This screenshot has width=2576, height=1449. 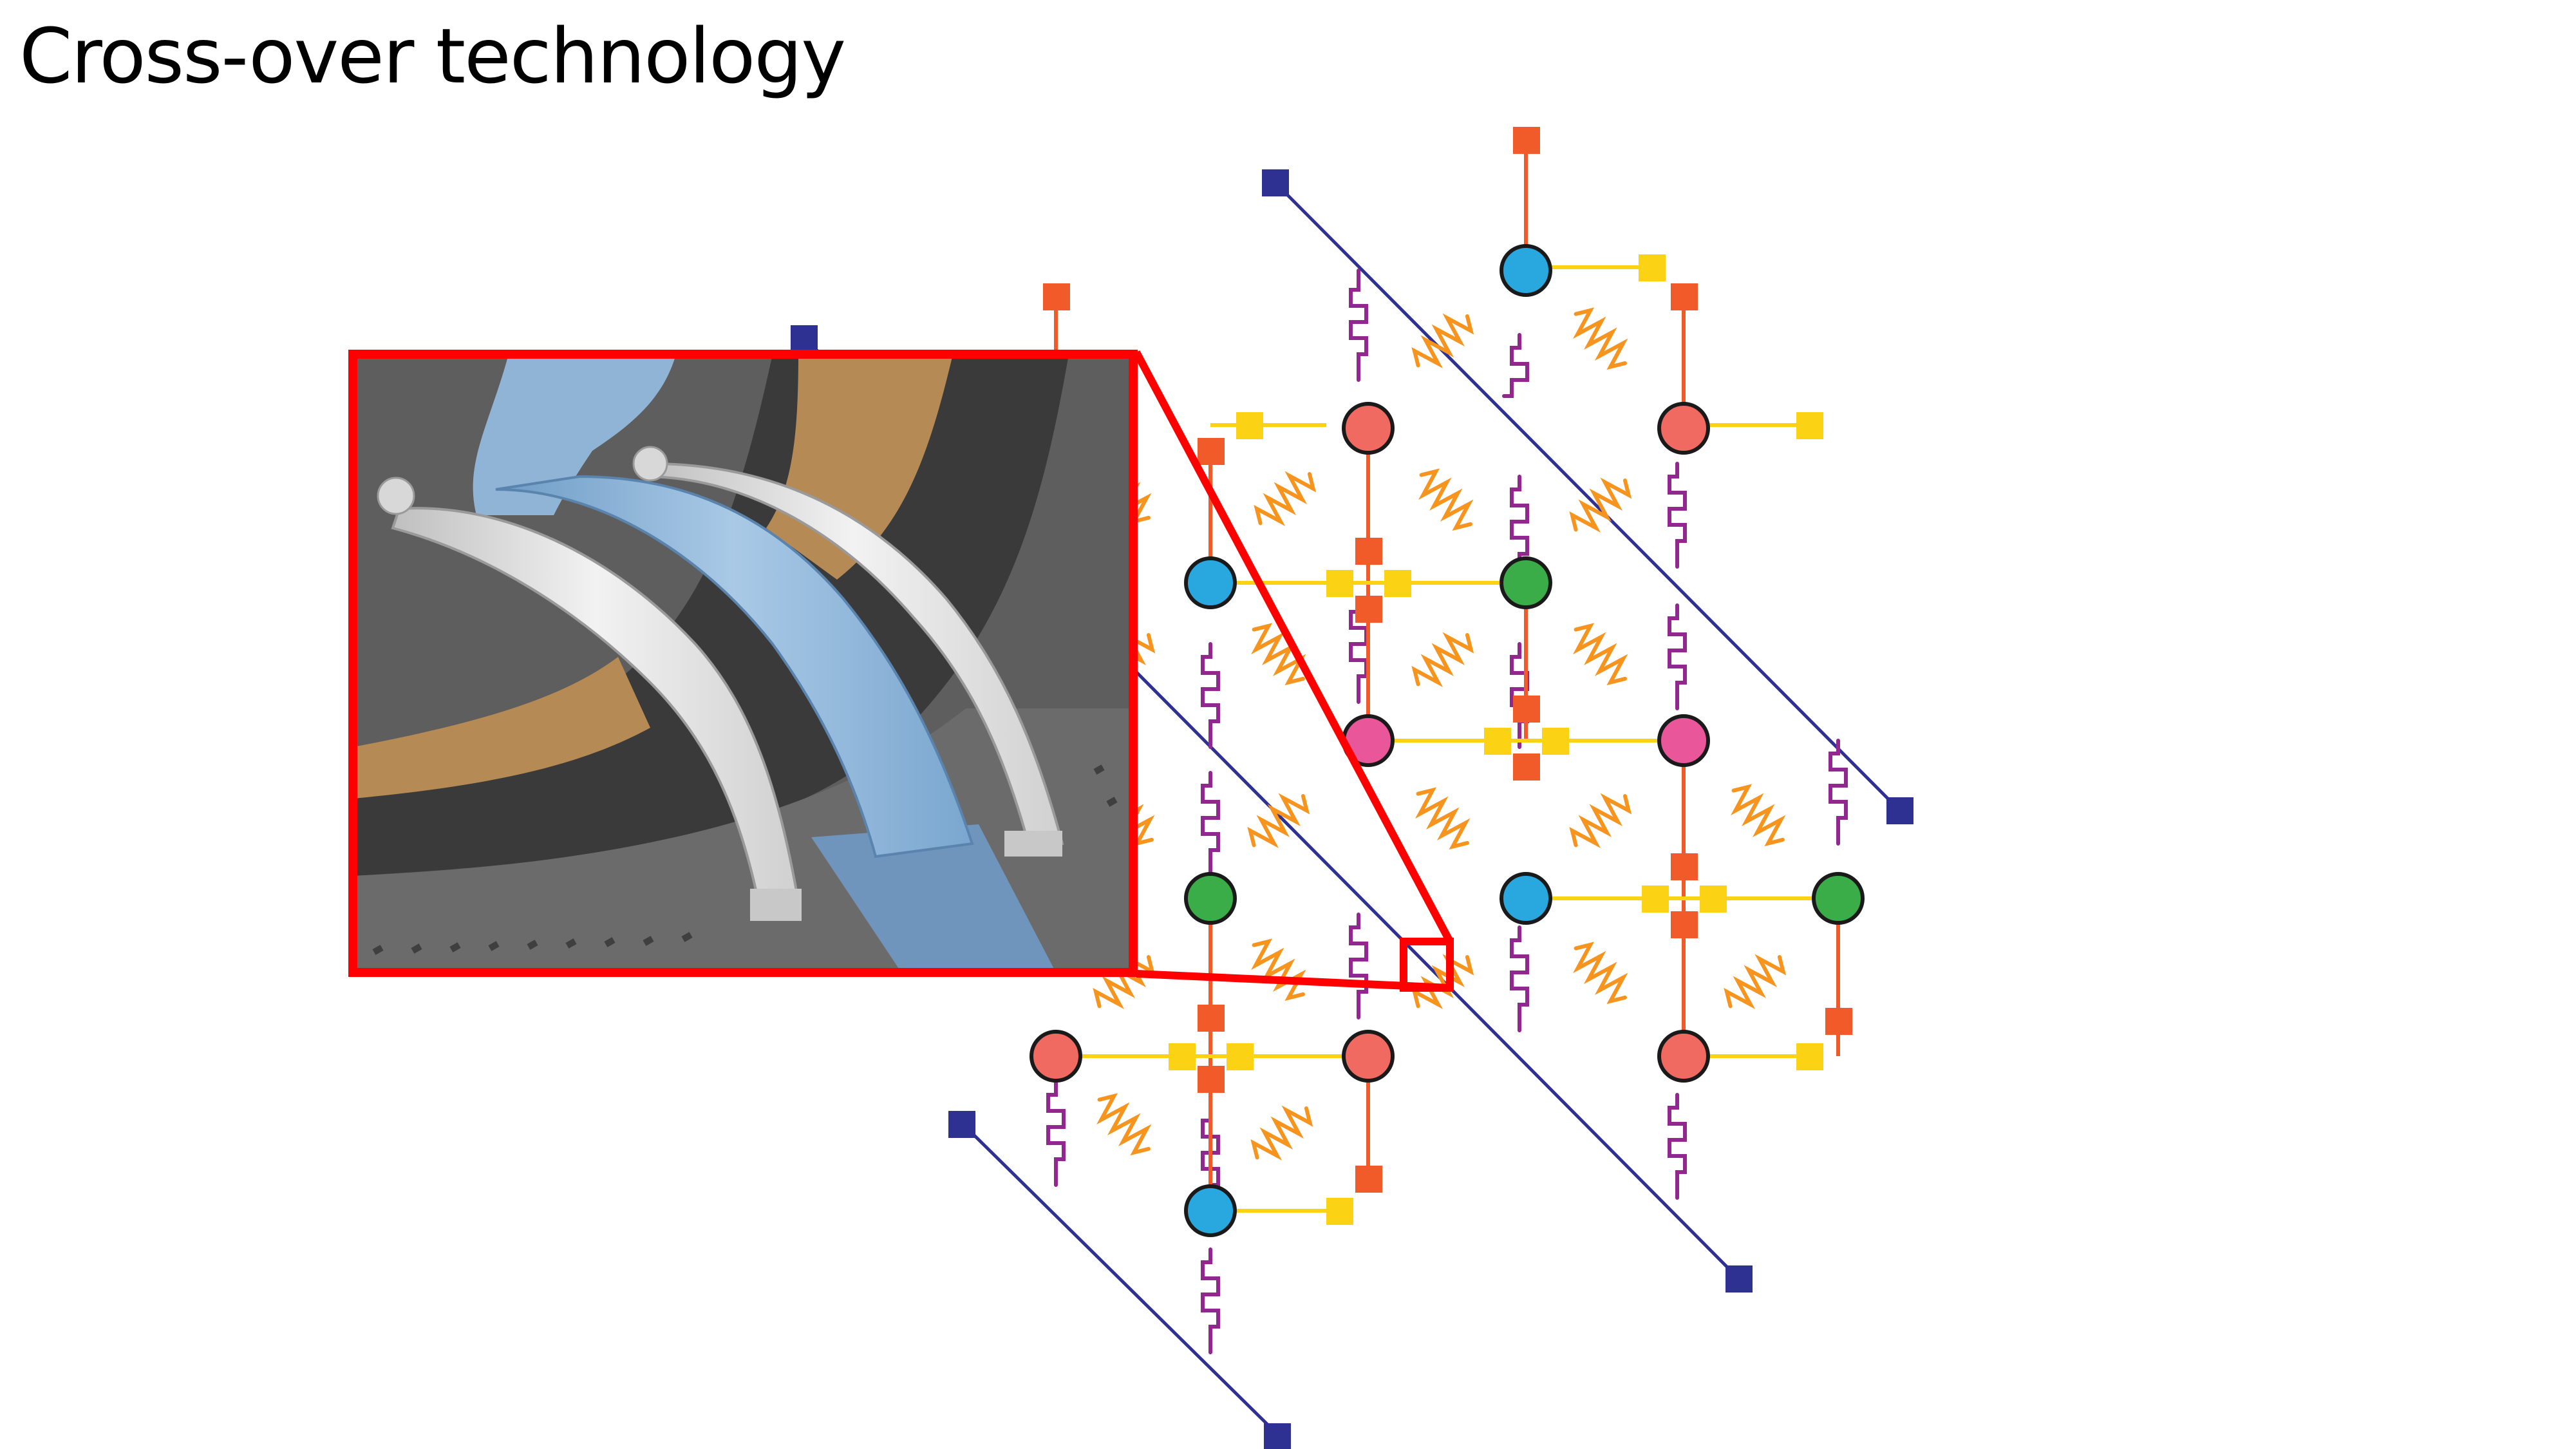 I want to click on zoom-frame, so click(x=743, y=663).